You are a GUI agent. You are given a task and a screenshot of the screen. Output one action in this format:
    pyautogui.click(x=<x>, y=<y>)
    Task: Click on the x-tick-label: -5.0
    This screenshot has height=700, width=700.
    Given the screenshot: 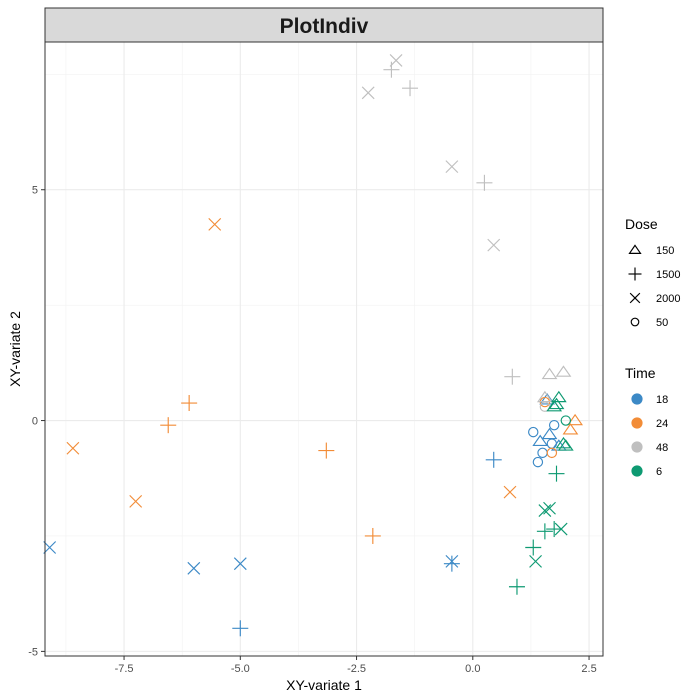 What is the action you would take?
    pyautogui.click(x=240, y=669)
    